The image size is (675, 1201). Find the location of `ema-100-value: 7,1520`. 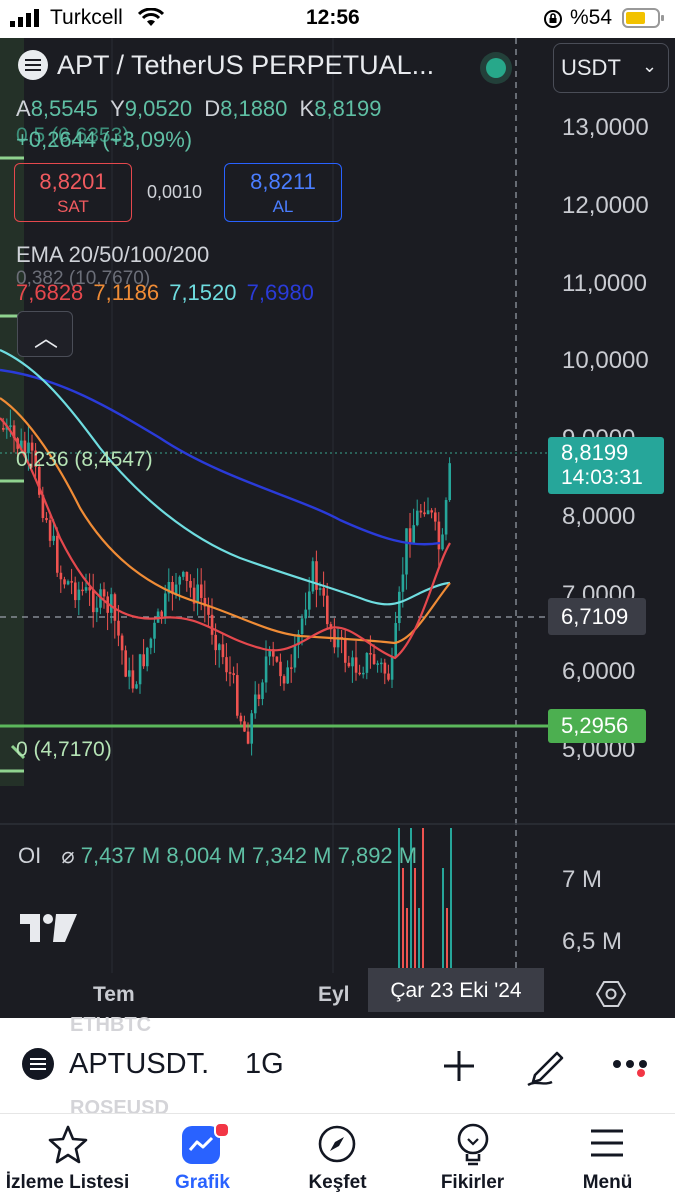

ema-100-value: 7,1520 is located at coordinates (203, 292).